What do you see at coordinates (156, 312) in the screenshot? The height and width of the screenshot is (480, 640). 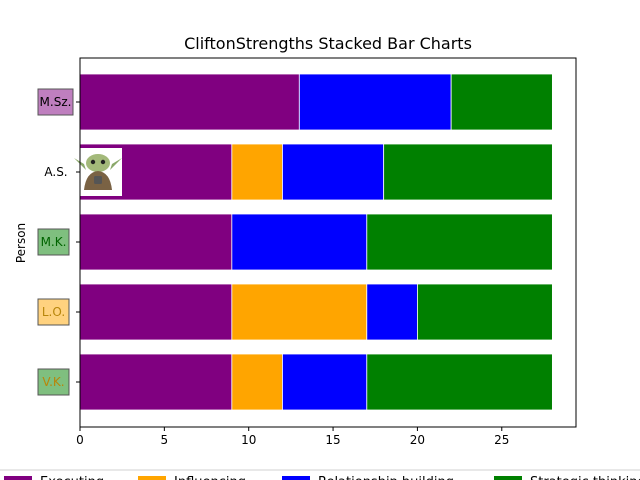 I see `bar-lo-executing` at bounding box center [156, 312].